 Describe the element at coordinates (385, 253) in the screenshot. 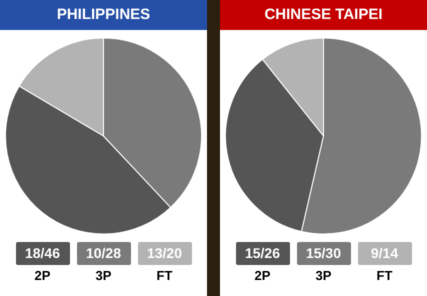

I see `data-label: 9/14` at that location.